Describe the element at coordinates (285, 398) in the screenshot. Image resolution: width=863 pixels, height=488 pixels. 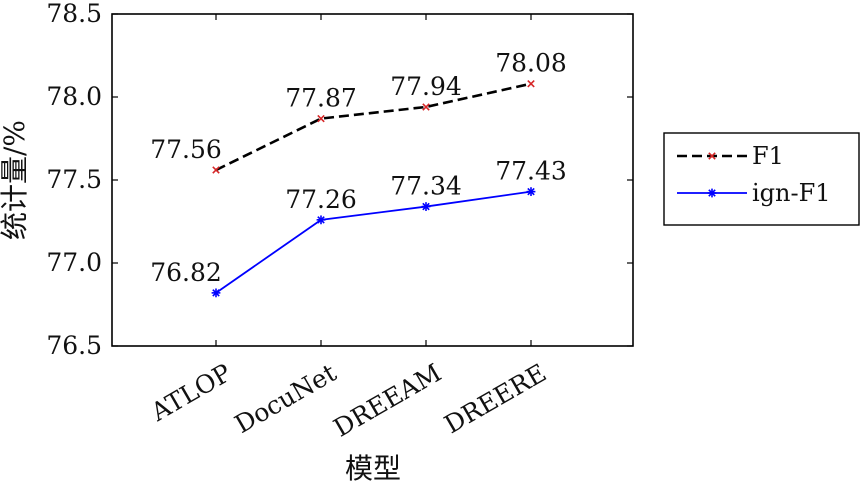
I see `x-tick-label: DocuNet` at that location.